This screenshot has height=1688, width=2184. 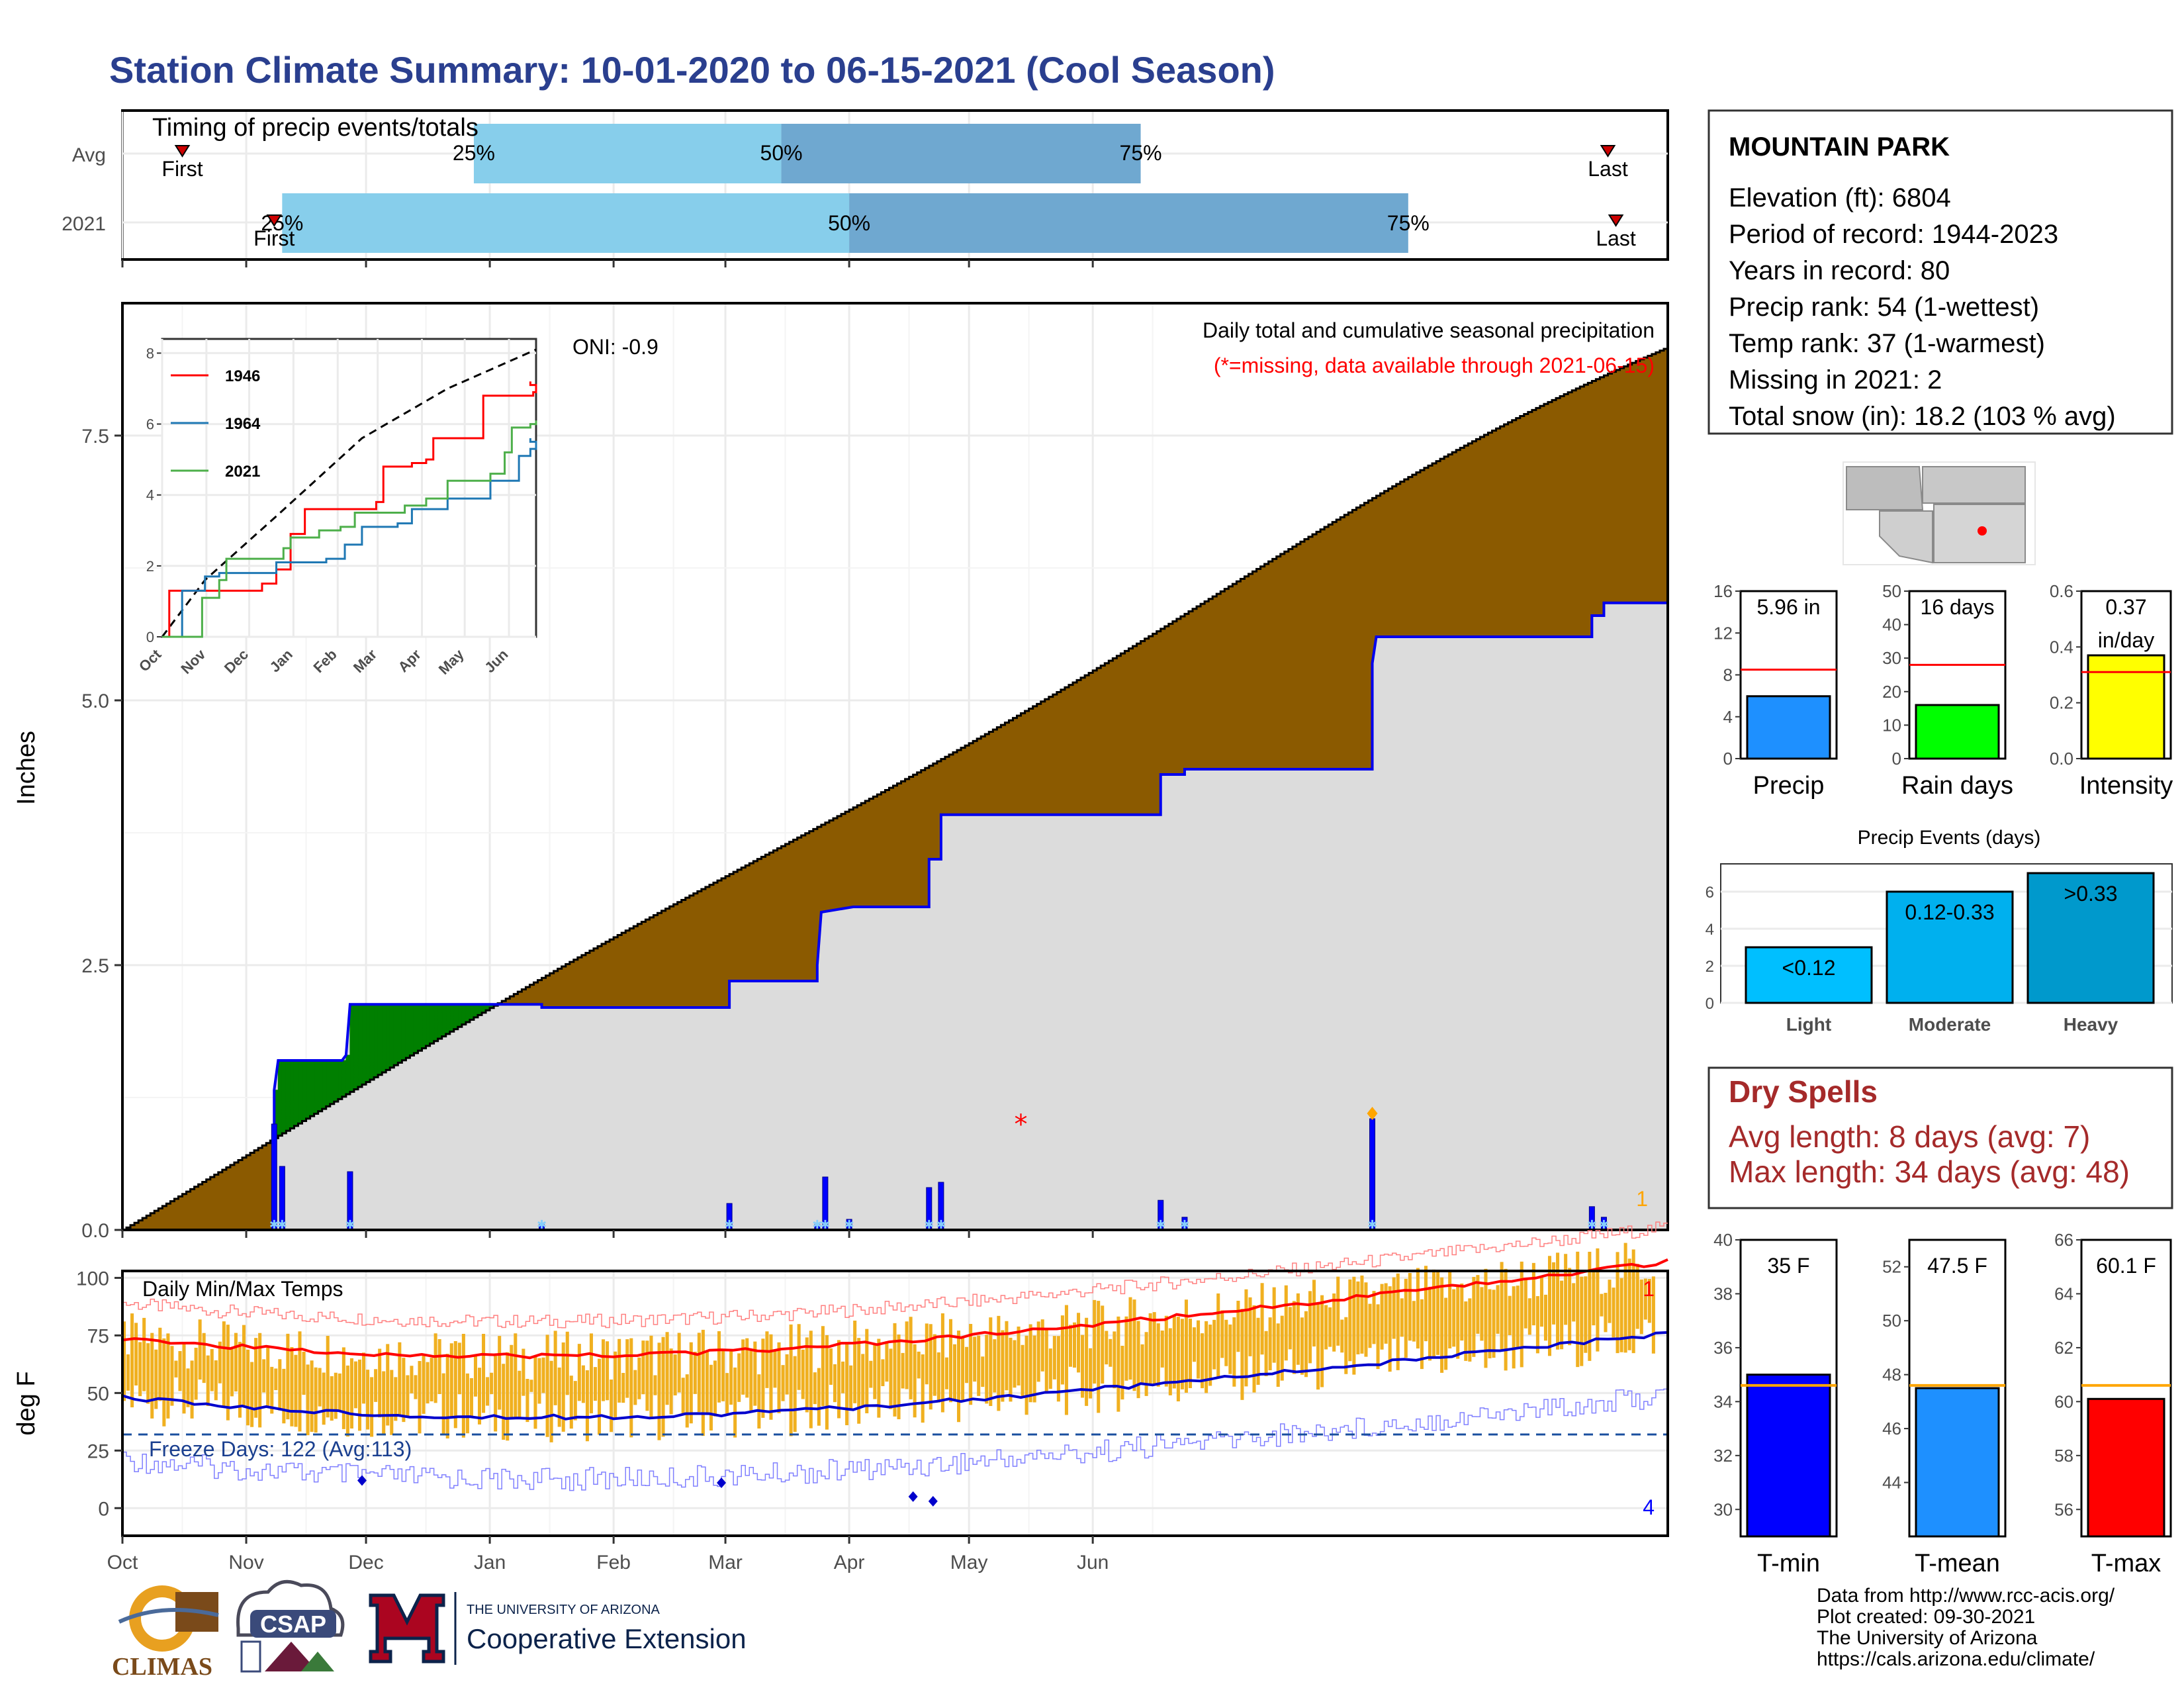 I want to click on timing-bar-y2021-q1, so click(x=566, y=223).